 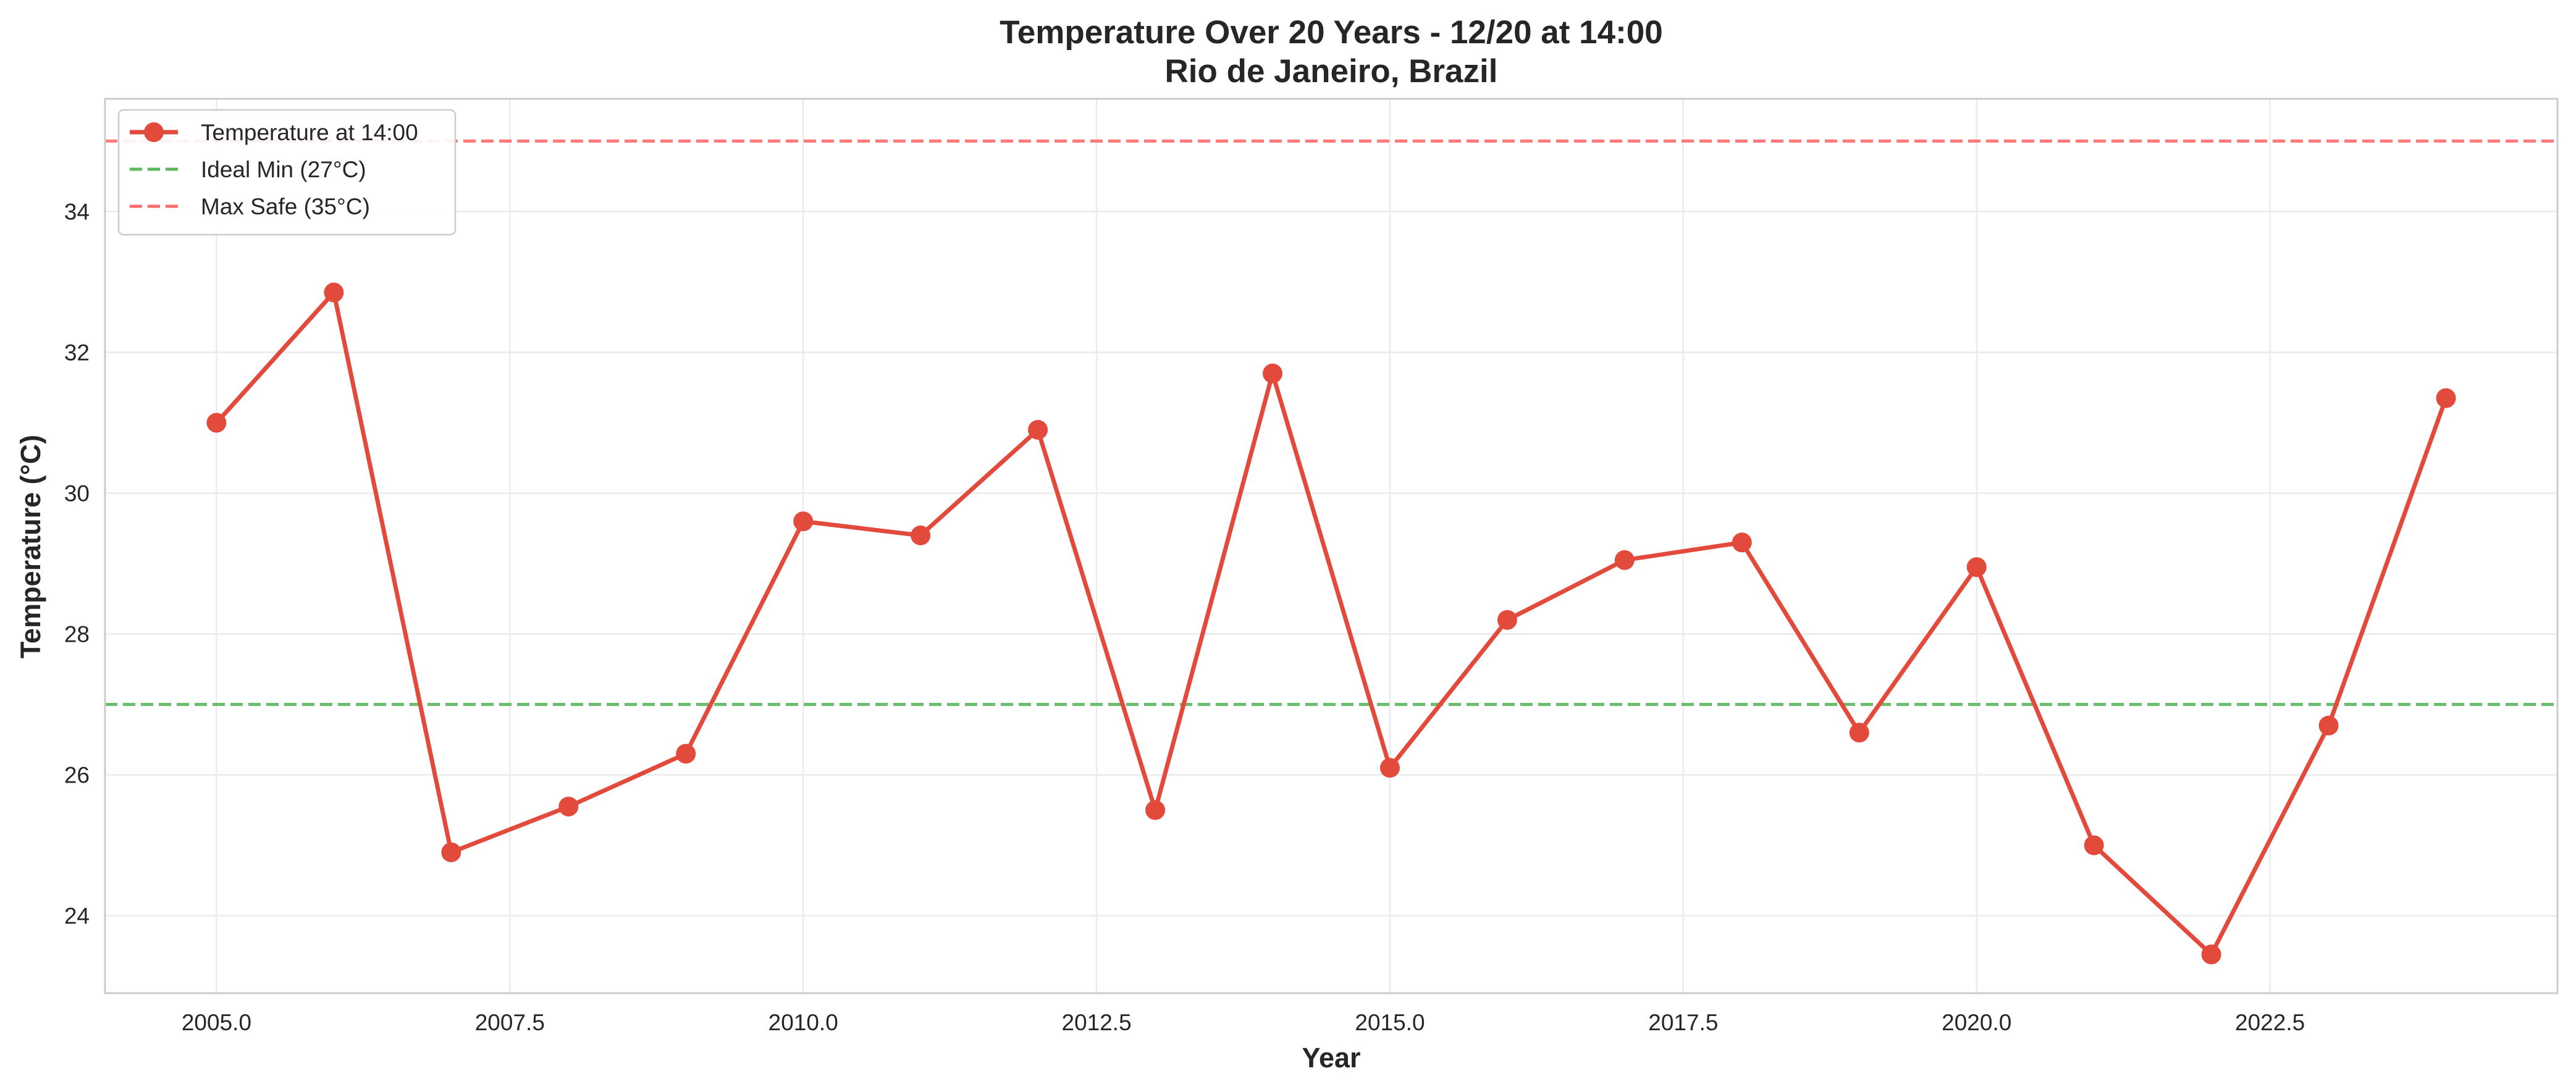 I want to click on legend-swatch-marker, so click(x=154, y=132).